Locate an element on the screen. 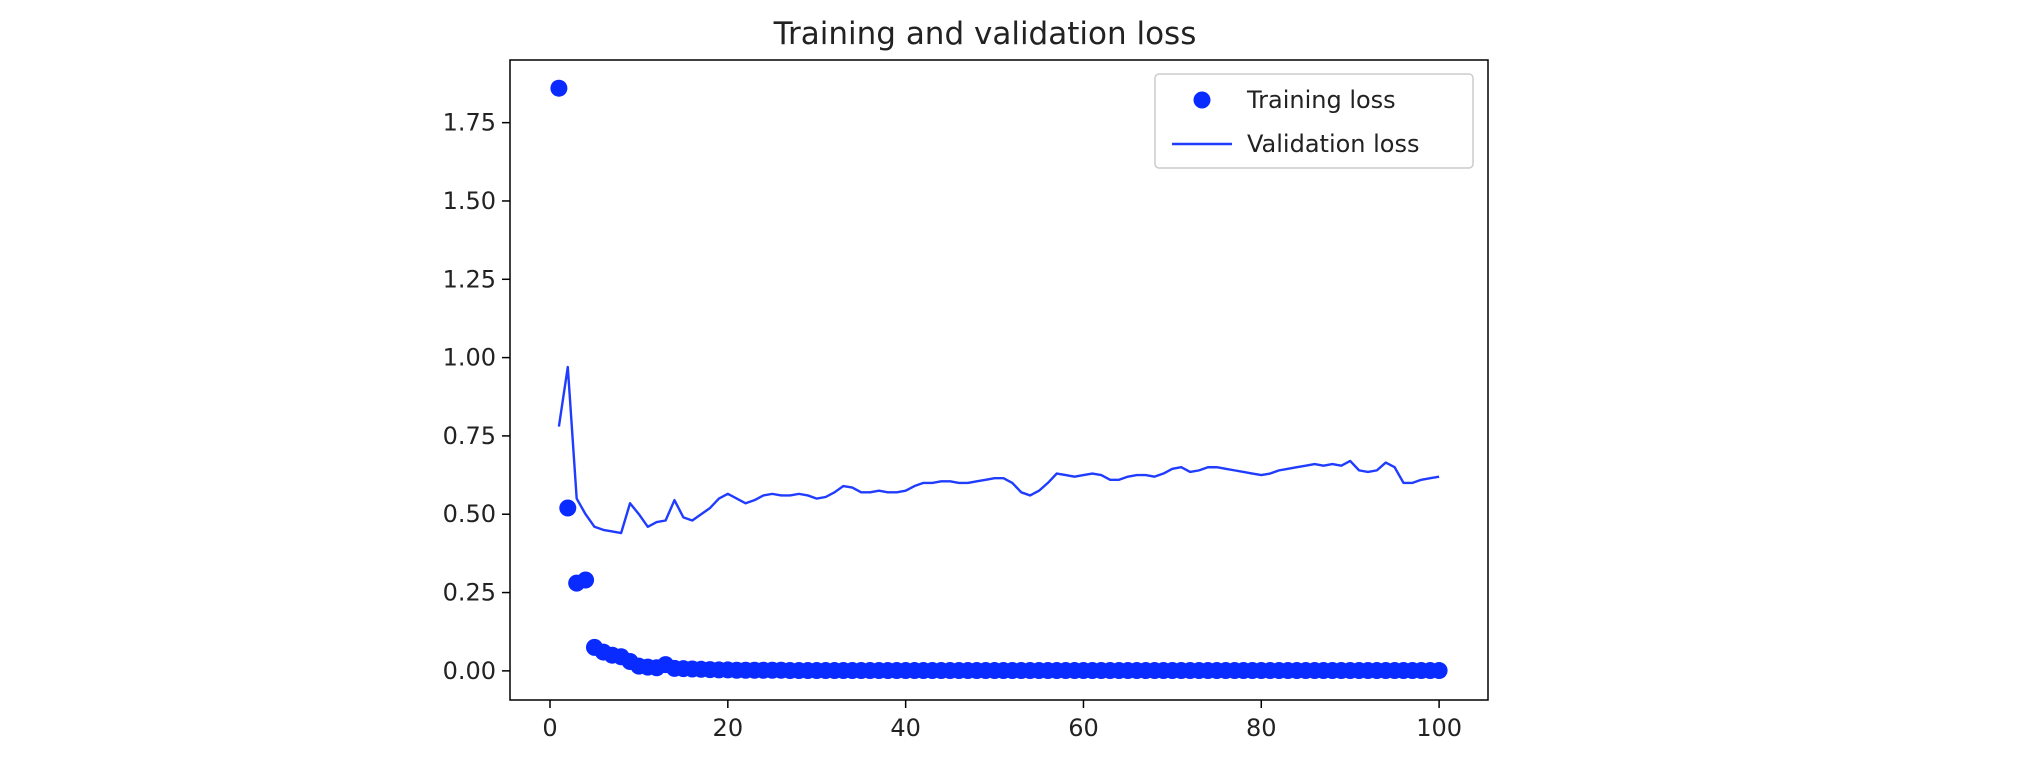 The height and width of the screenshot is (764, 2036). y-tick-label: 0.50 is located at coordinates (469, 514).